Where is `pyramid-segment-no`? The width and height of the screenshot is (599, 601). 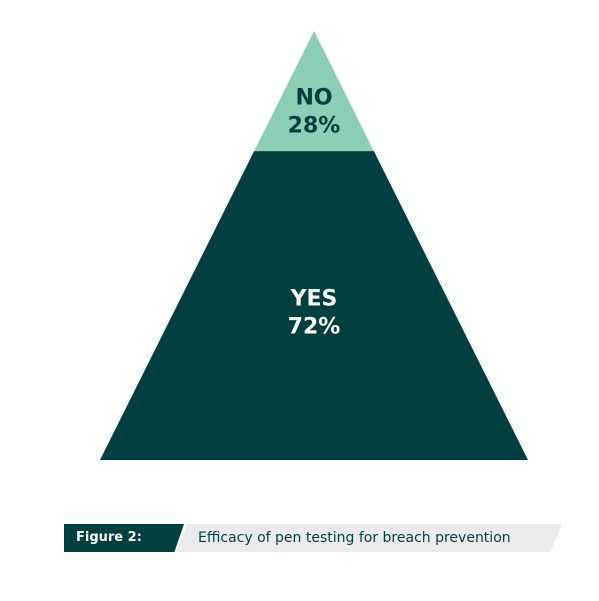 pyramid-segment-no is located at coordinates (314, 91).